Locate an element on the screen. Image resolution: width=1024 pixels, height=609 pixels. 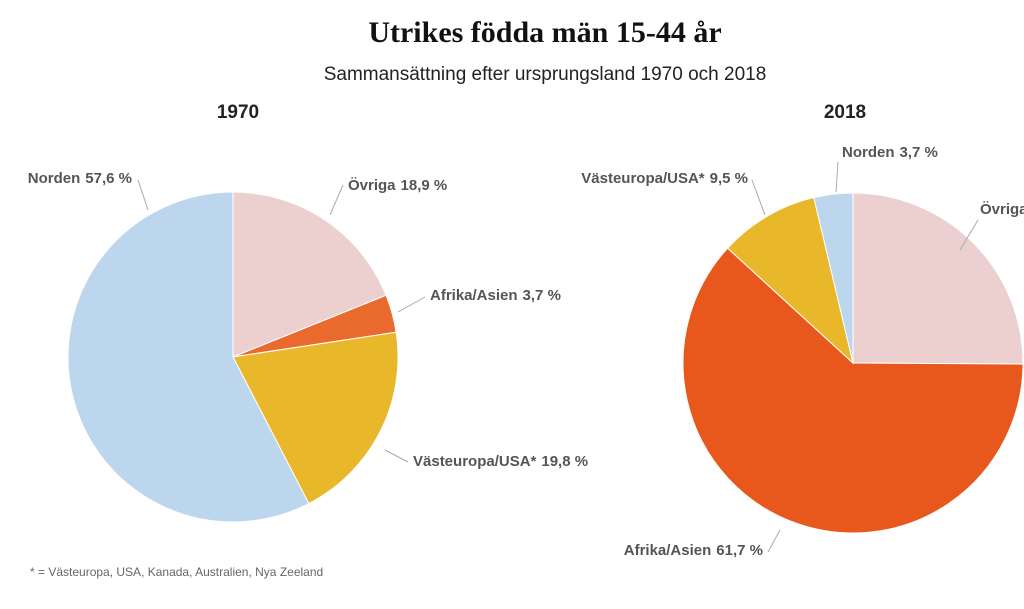
value-label: 19,8 % is located at coordinates (564, 461).